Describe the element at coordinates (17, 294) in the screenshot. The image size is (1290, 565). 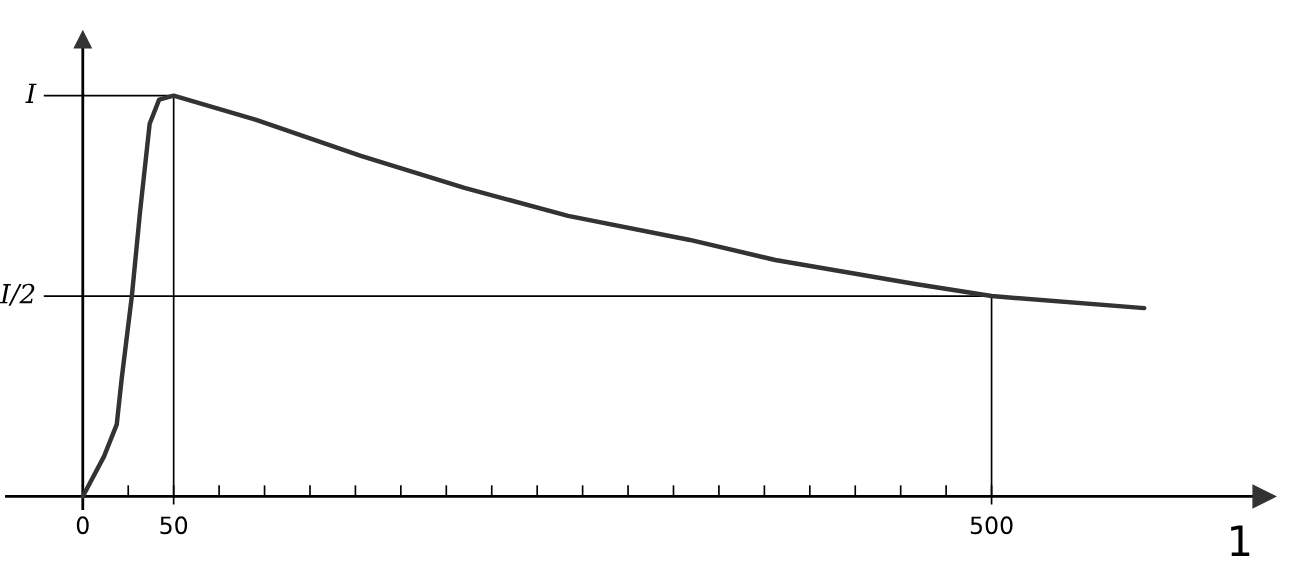
I see `ref-line-label: I/2` at that location.